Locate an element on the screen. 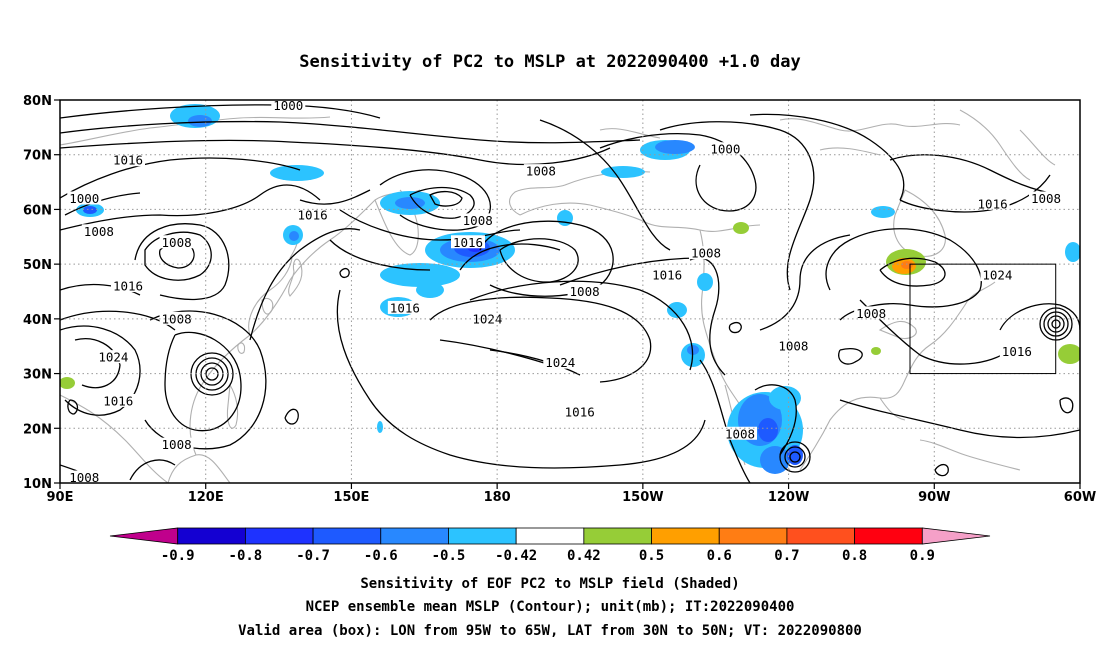 This screenshot has height=650, width=1100. lon-tick-label: 90W is located at coordinates (934, 497).